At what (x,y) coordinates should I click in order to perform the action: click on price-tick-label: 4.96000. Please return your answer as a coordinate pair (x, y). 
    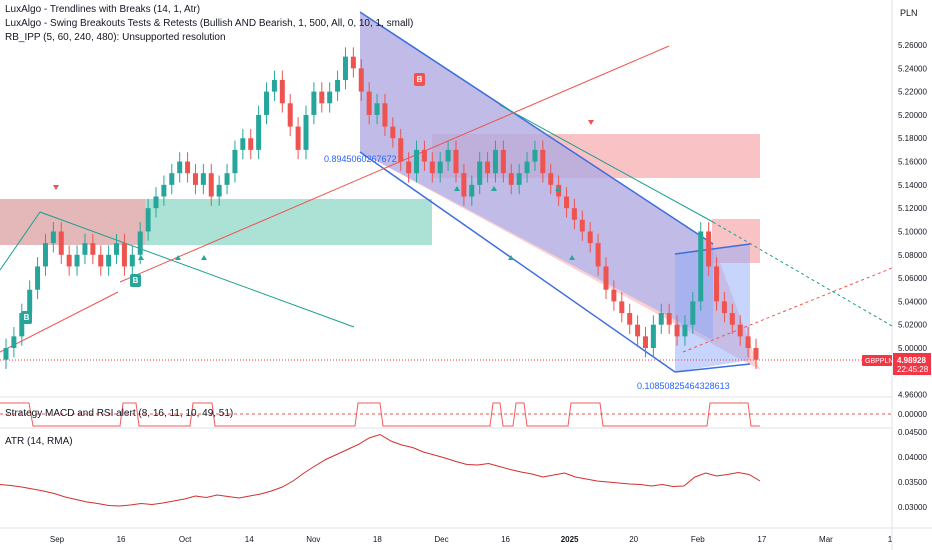
    Looking at the image, I should click on (912, 395).